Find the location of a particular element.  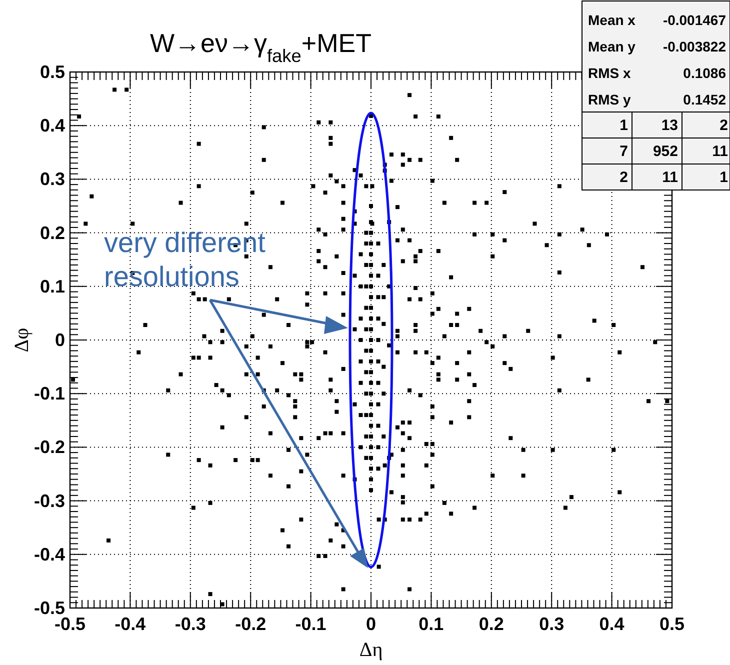

text: Mean x is located at coordinates (612, 20).